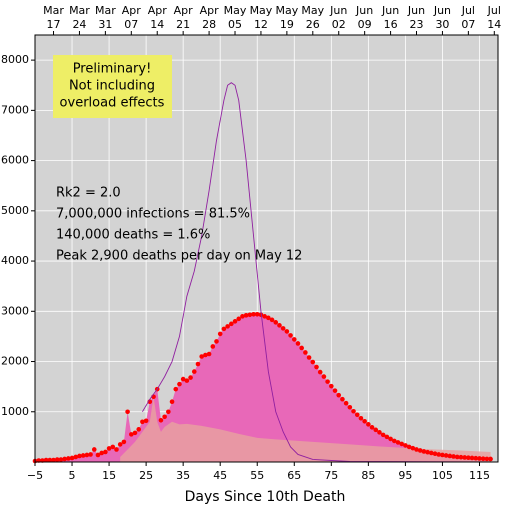 The height and width of the screenshot is (516, 512). Describe the element at coordinates (261, 24) in the screenshot. I see `x2-tick-day: 12` at that location.